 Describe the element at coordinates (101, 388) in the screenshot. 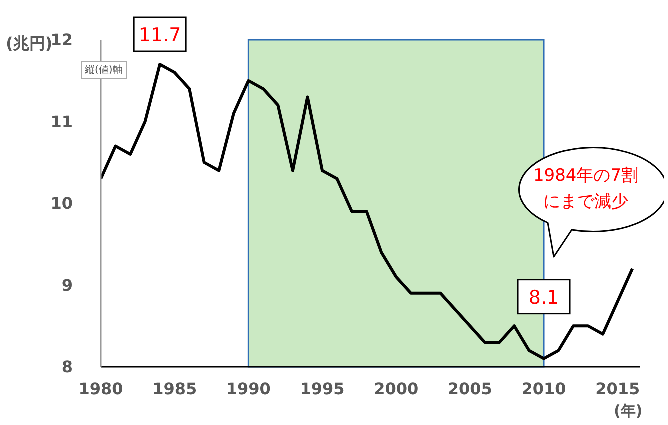

I see `x-tick-label: 1980` at that location.